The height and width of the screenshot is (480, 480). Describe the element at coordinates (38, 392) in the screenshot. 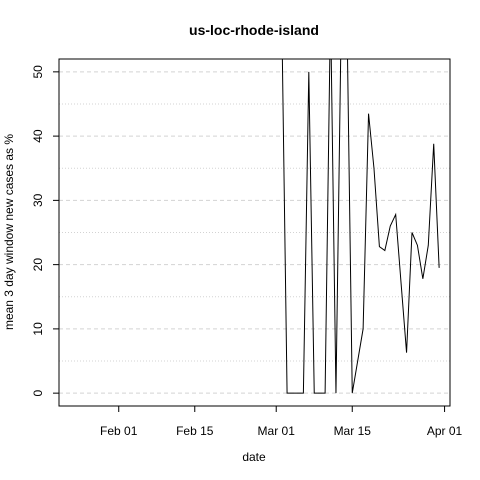

I see `y-tick-label: 0` at that location.